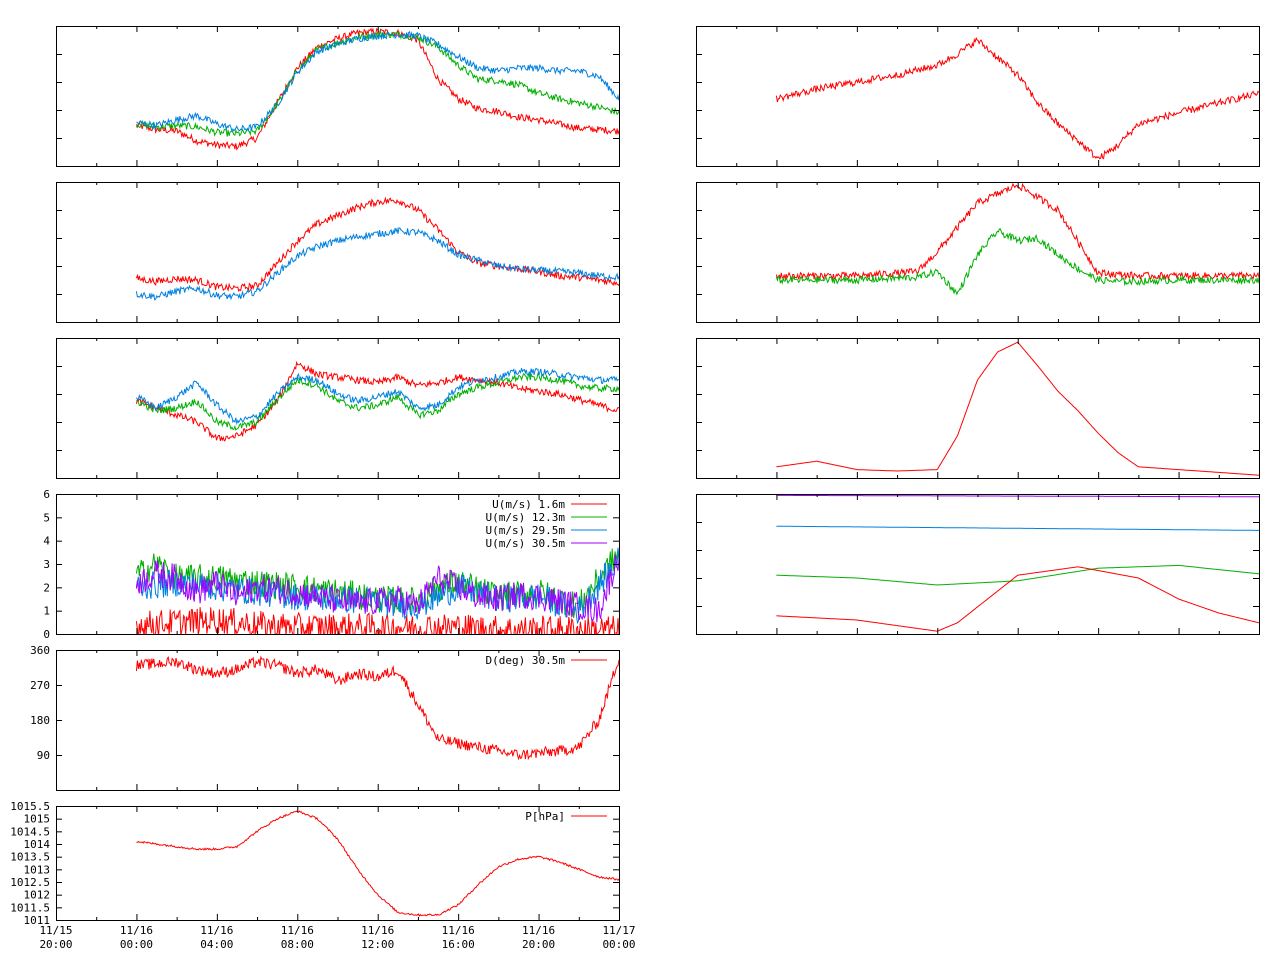 This screenshot has height=960, width=1280. I want to click on y-tick-label: 1014.5, so click(30, 831).